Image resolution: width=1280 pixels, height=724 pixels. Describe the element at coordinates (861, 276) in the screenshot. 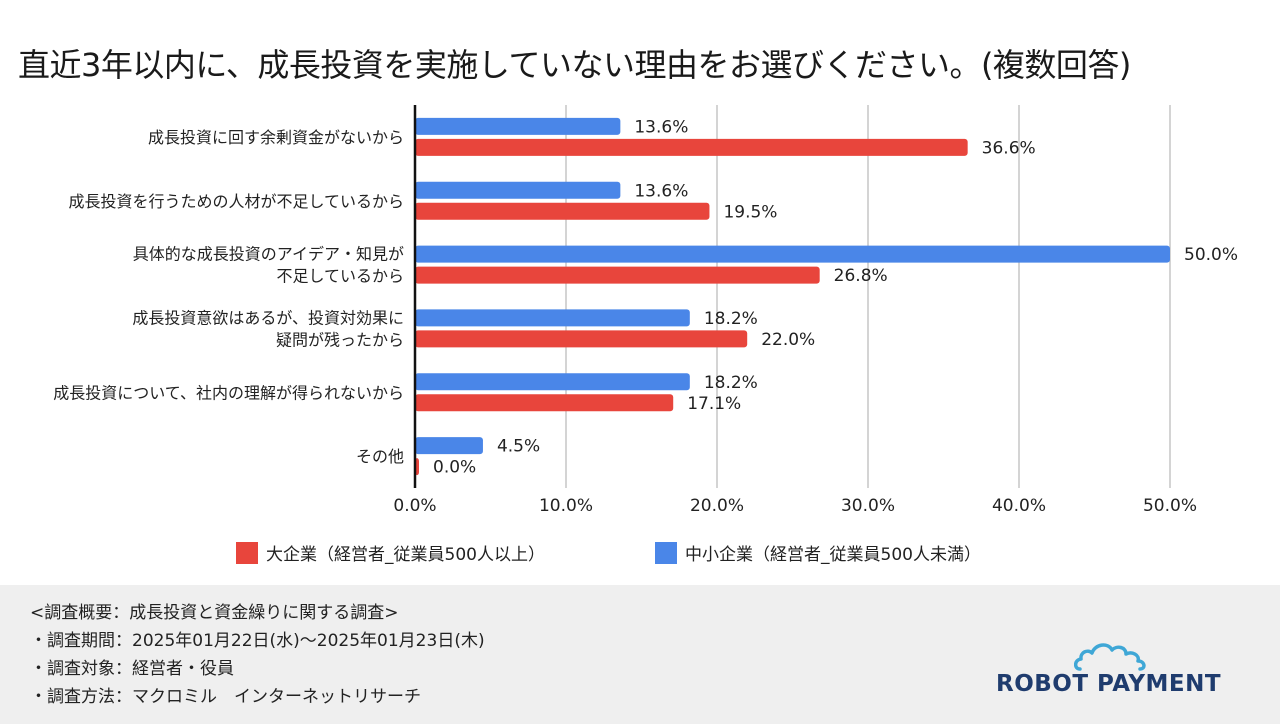

I see `data-label: 26.8%` at that location.